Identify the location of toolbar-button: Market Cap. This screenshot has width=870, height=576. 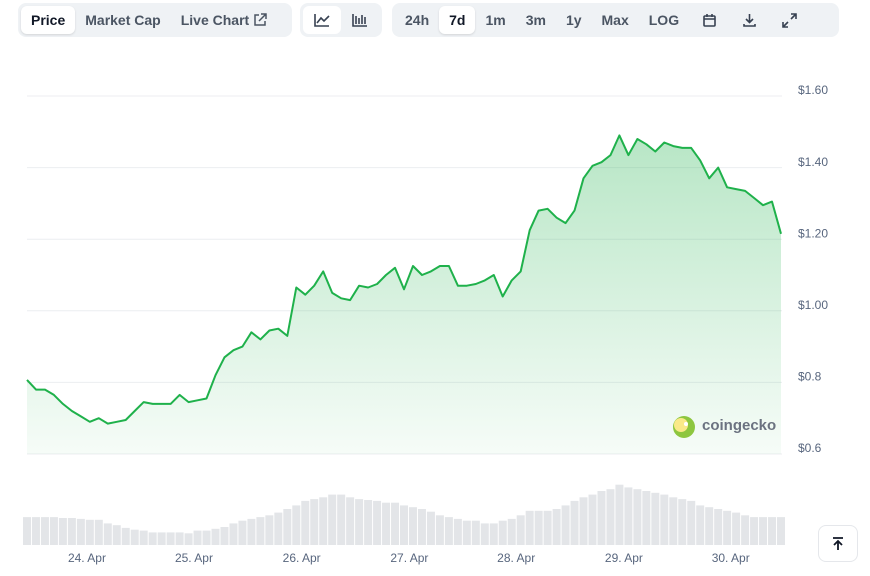
(122, 20).